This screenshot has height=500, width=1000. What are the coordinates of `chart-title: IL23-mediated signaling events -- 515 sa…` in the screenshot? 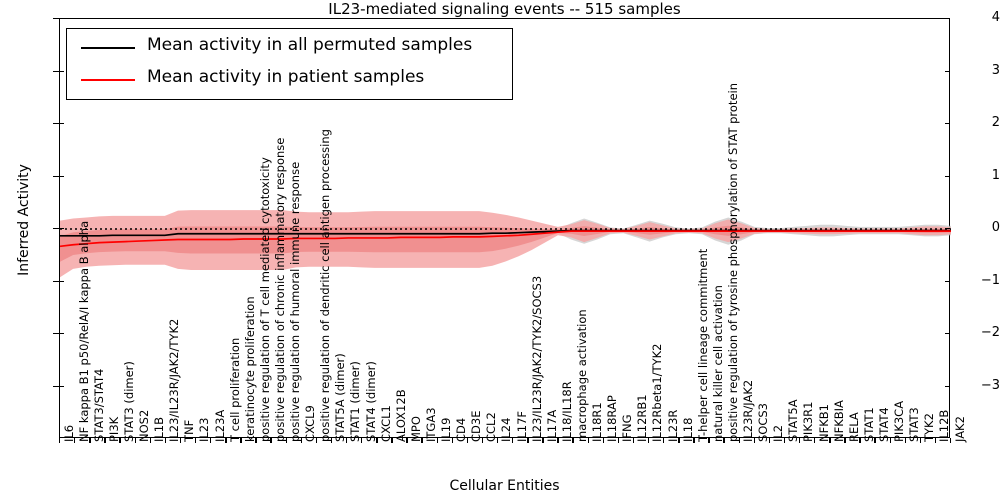 It's located at (504, 9).